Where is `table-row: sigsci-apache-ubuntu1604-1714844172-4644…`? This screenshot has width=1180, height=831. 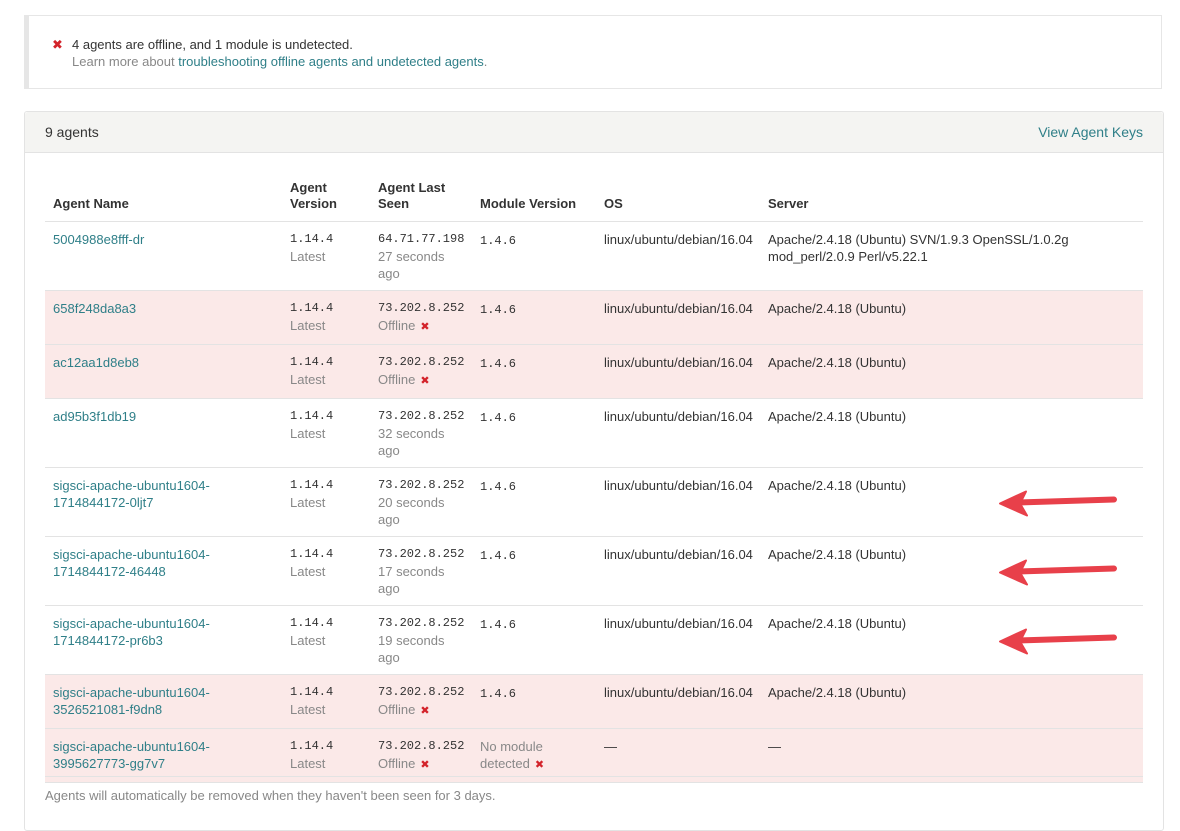 table-row: sigsci-apache-ubuntu1604-1714844172-4644… is located at coordinates (594, 571).